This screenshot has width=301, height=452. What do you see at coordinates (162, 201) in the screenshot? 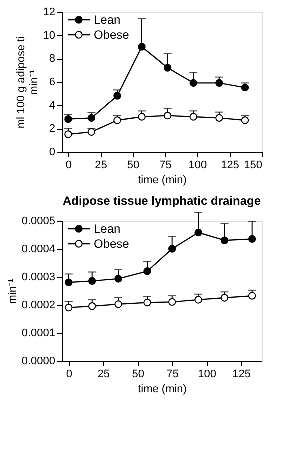
I see `chart-title: Adipose tissue lymphatic drainage` at bounding box center [162, 201].